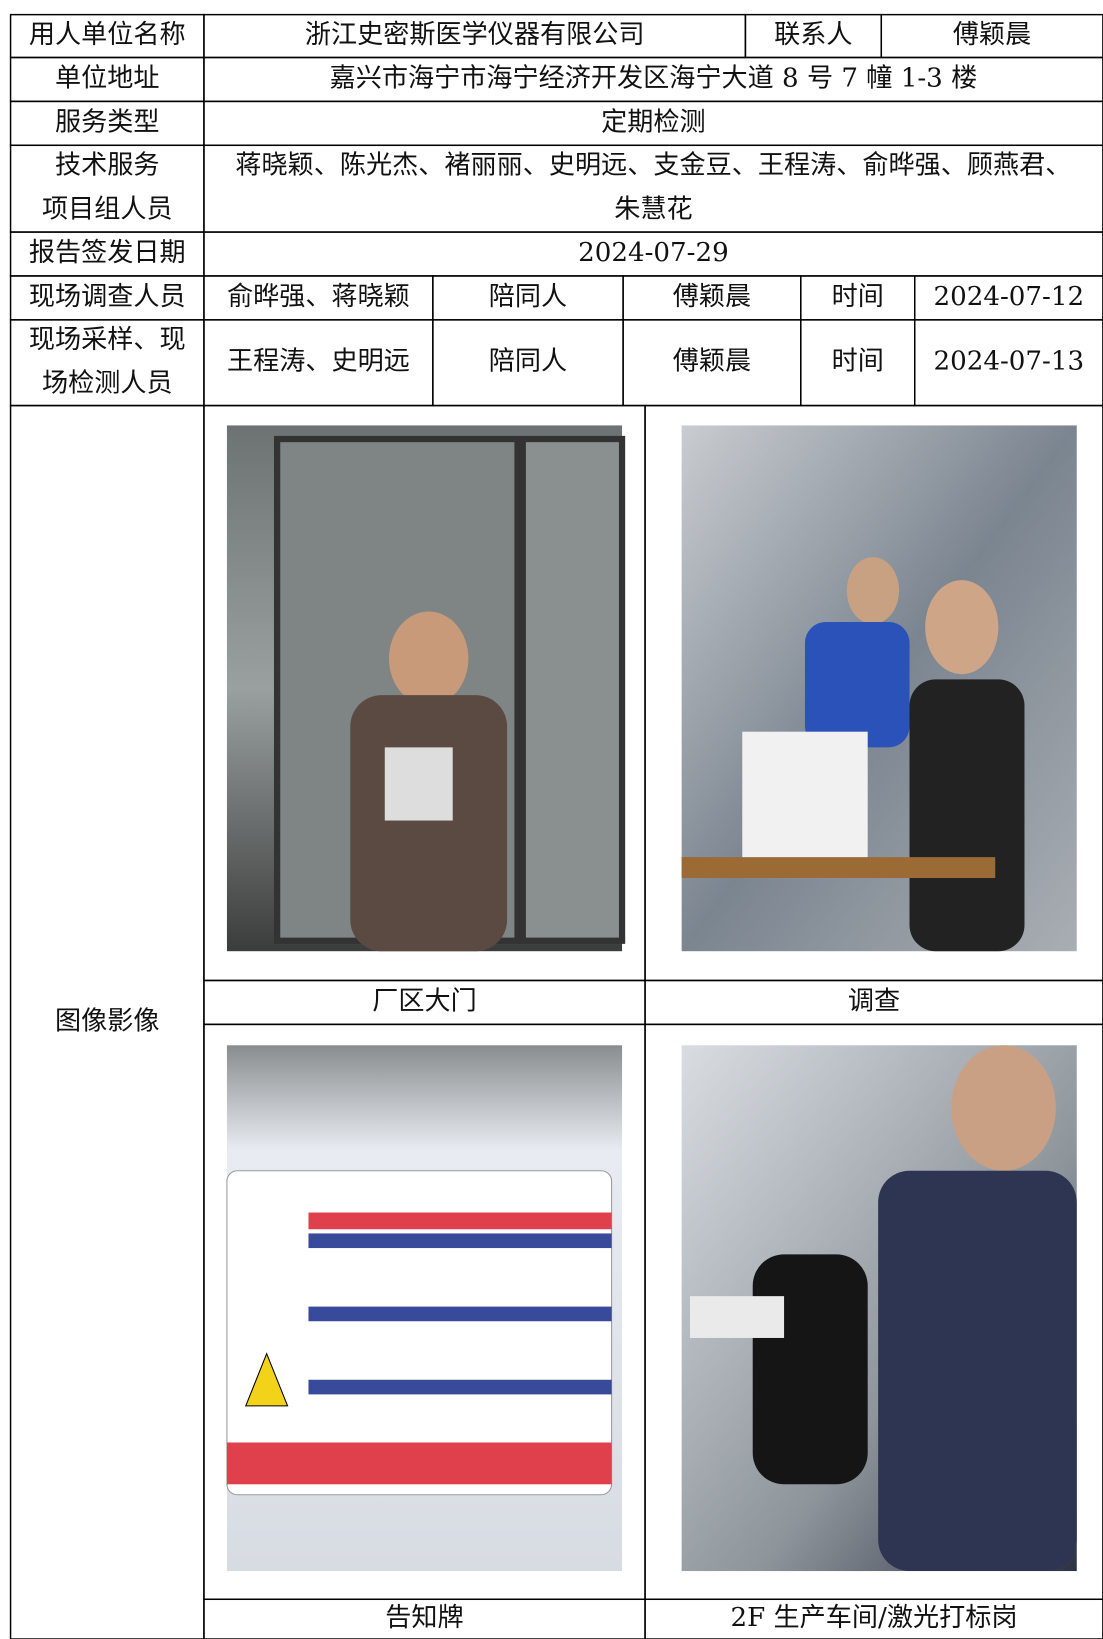 This screenshot has width=1103, height=1639. I want to click on photo-caption: 调查, so click(874, 1001).